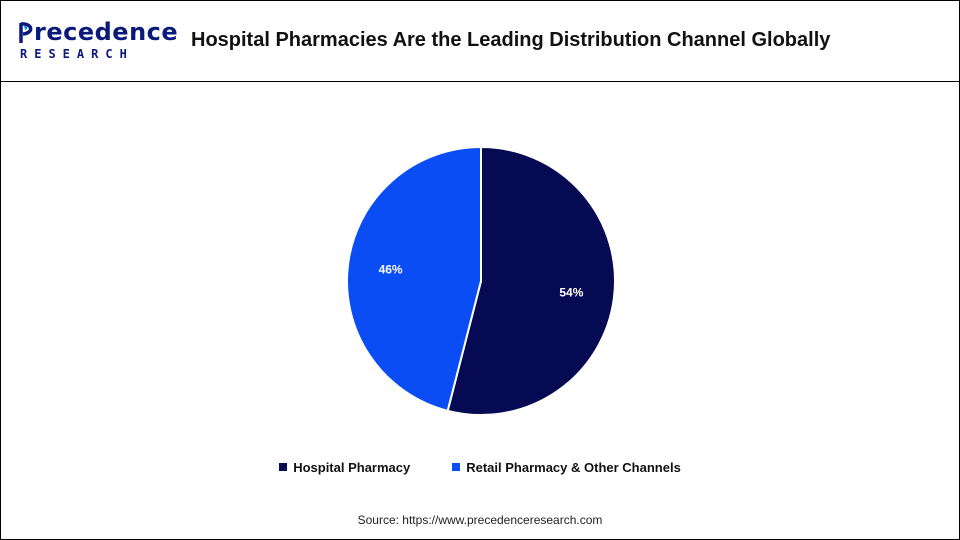 This screenshot has width=960, height=540. Describe the element at coordinates (106, 32) in the screenshot. I see `logo-wordmark: recedence` at that location.